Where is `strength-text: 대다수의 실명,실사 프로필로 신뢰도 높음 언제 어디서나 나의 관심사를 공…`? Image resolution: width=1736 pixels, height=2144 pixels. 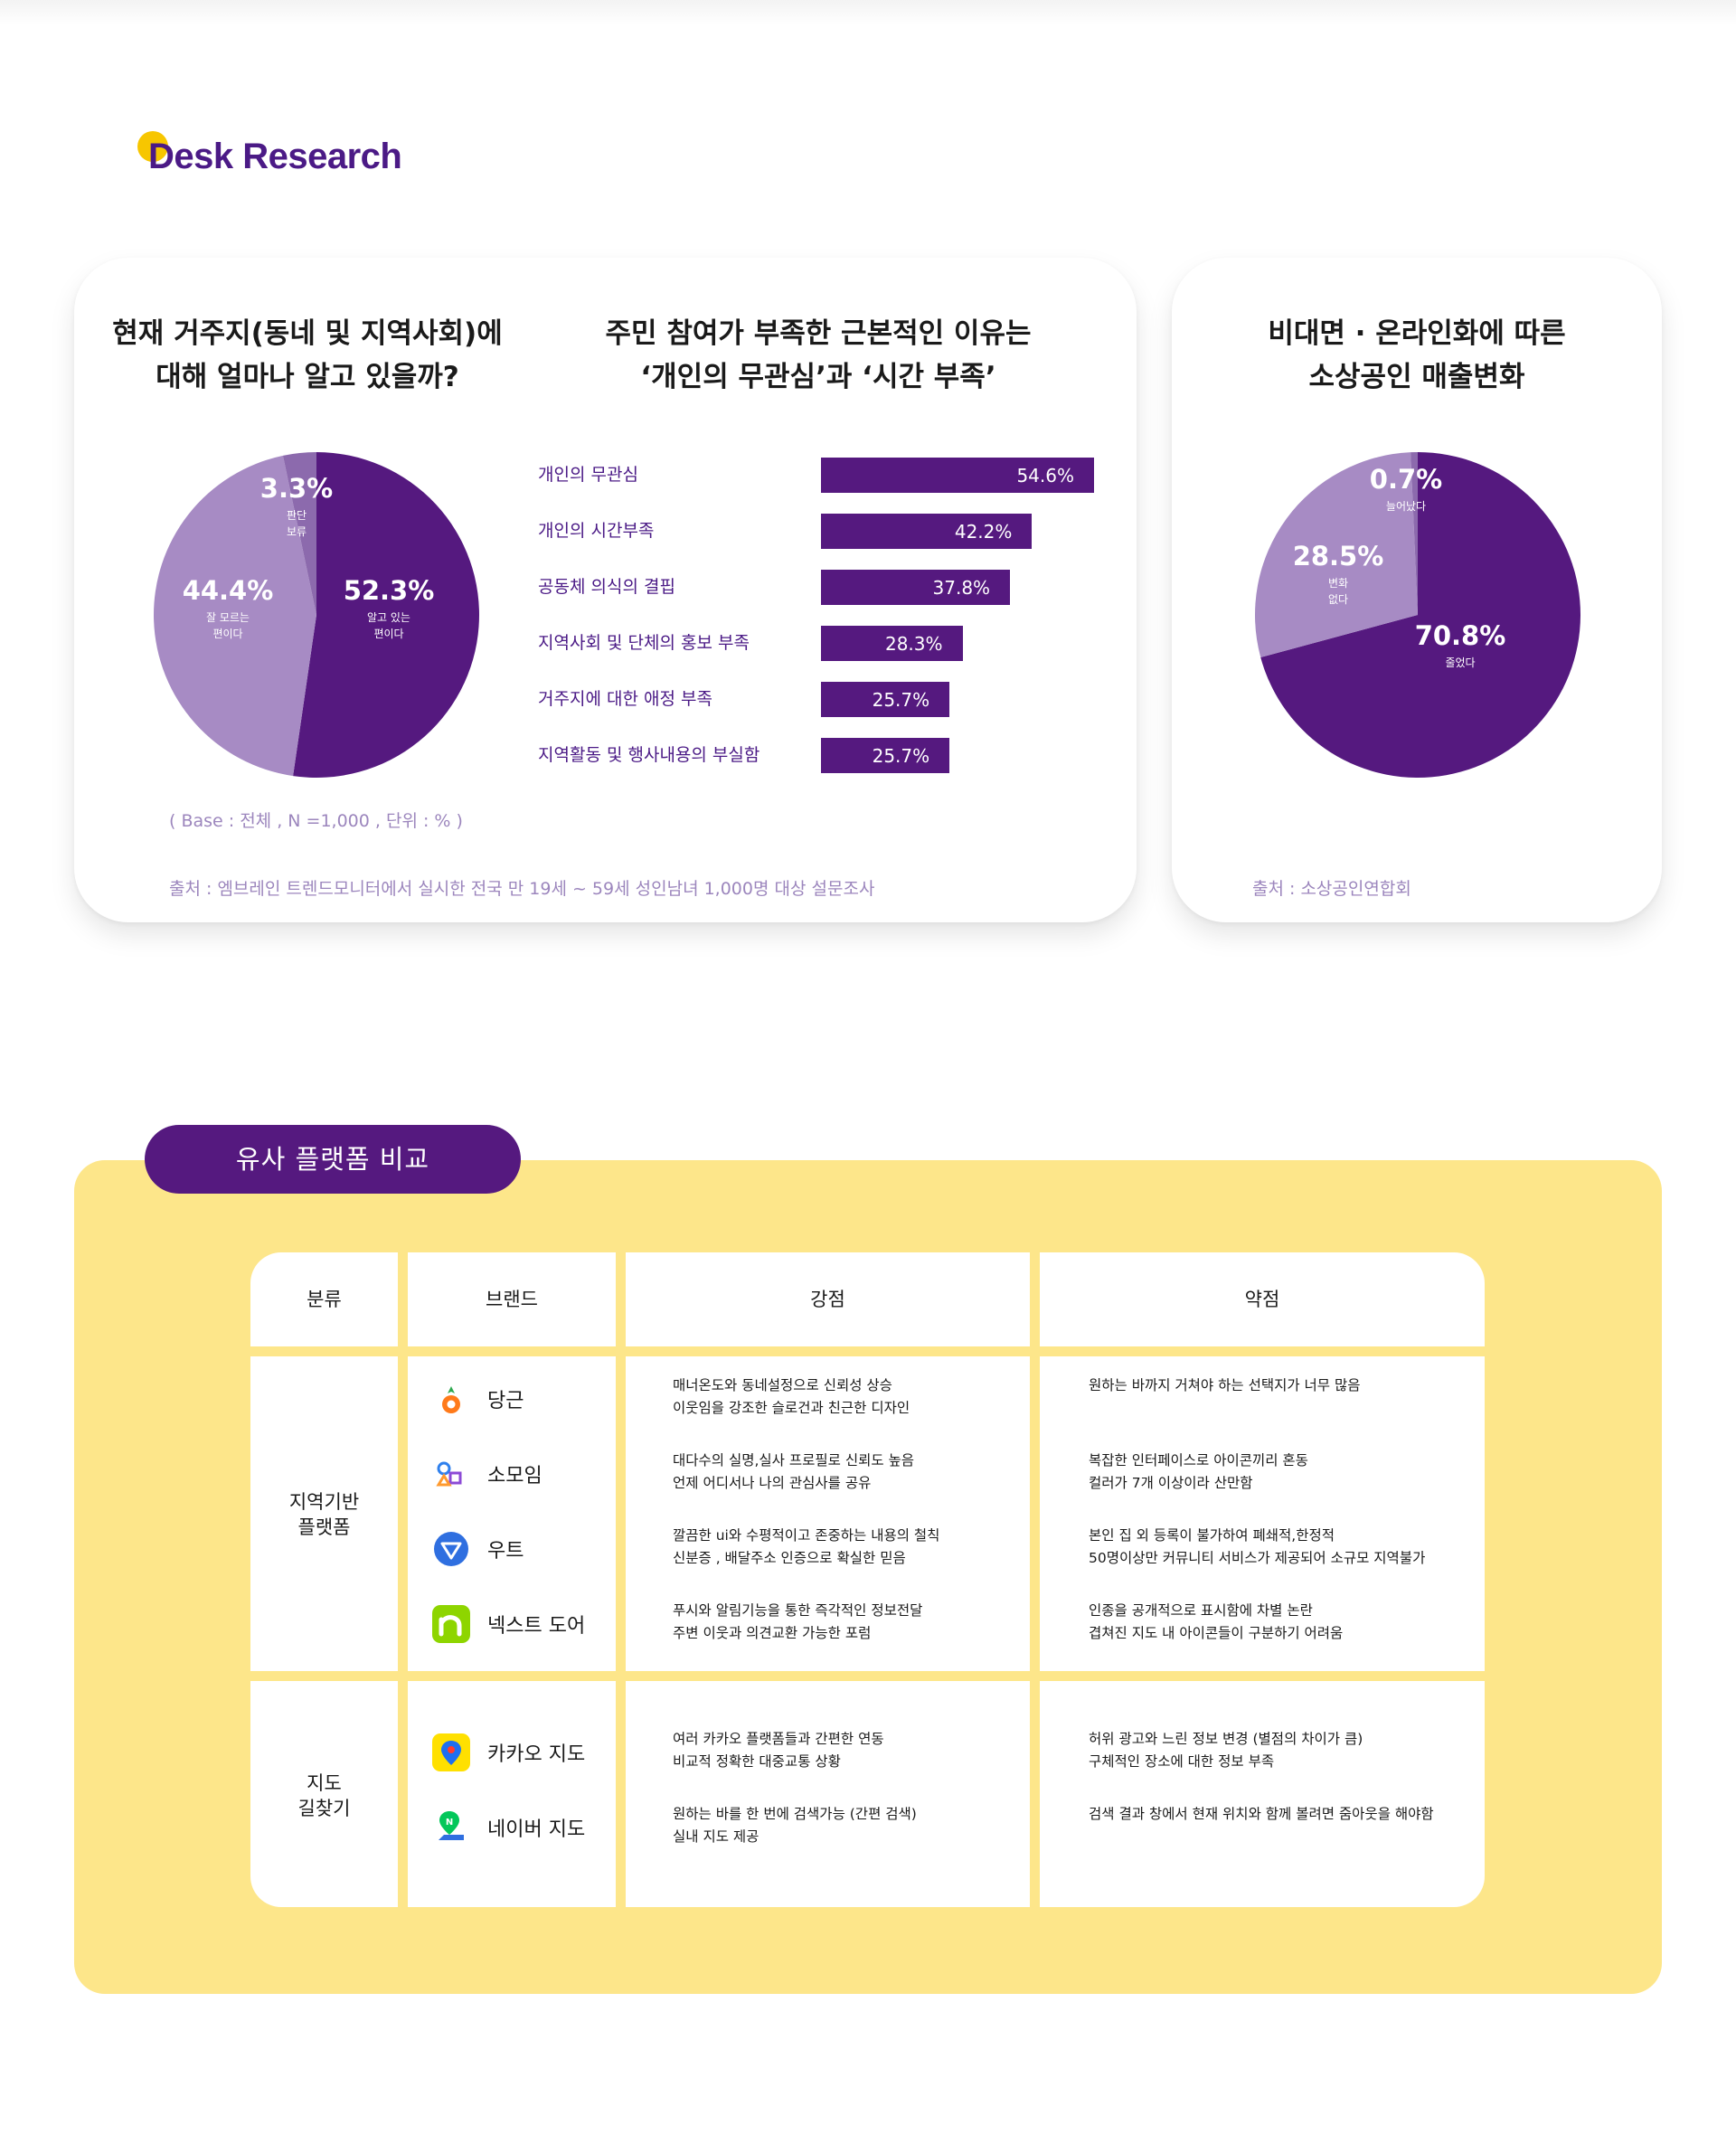
strength-text: 대다수의 실명,실사 프로필로 신뢰도 높음 언제 어디서나 나의 관심사를 공… is located at coordinates (794, 1472).